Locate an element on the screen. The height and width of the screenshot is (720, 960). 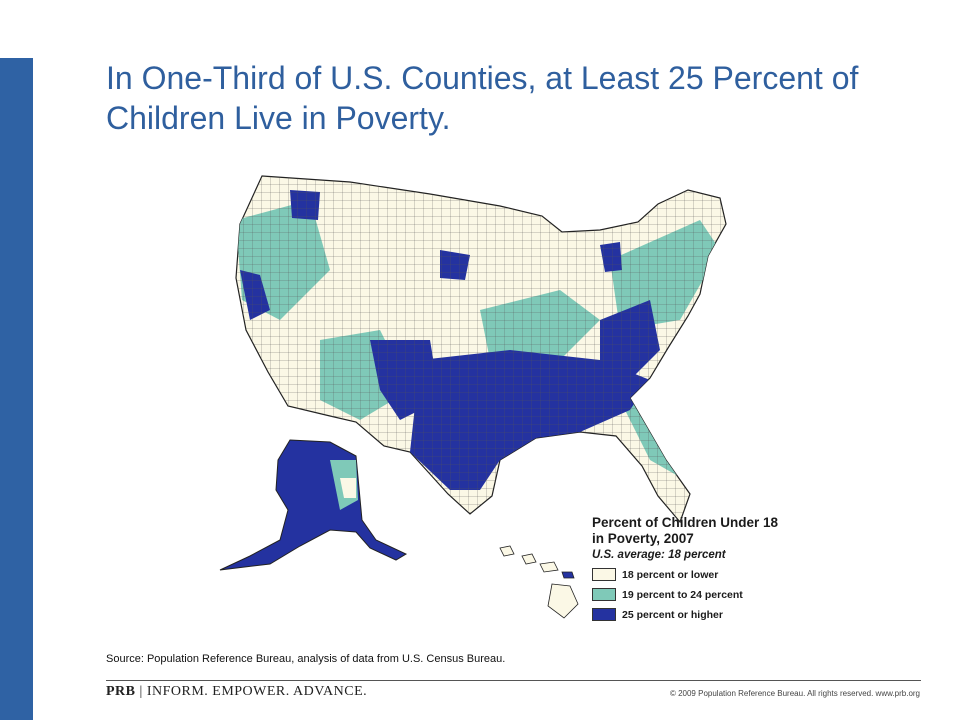
legend-us-average: U.S. average: 18 percent is located at coordinates (659, 555).